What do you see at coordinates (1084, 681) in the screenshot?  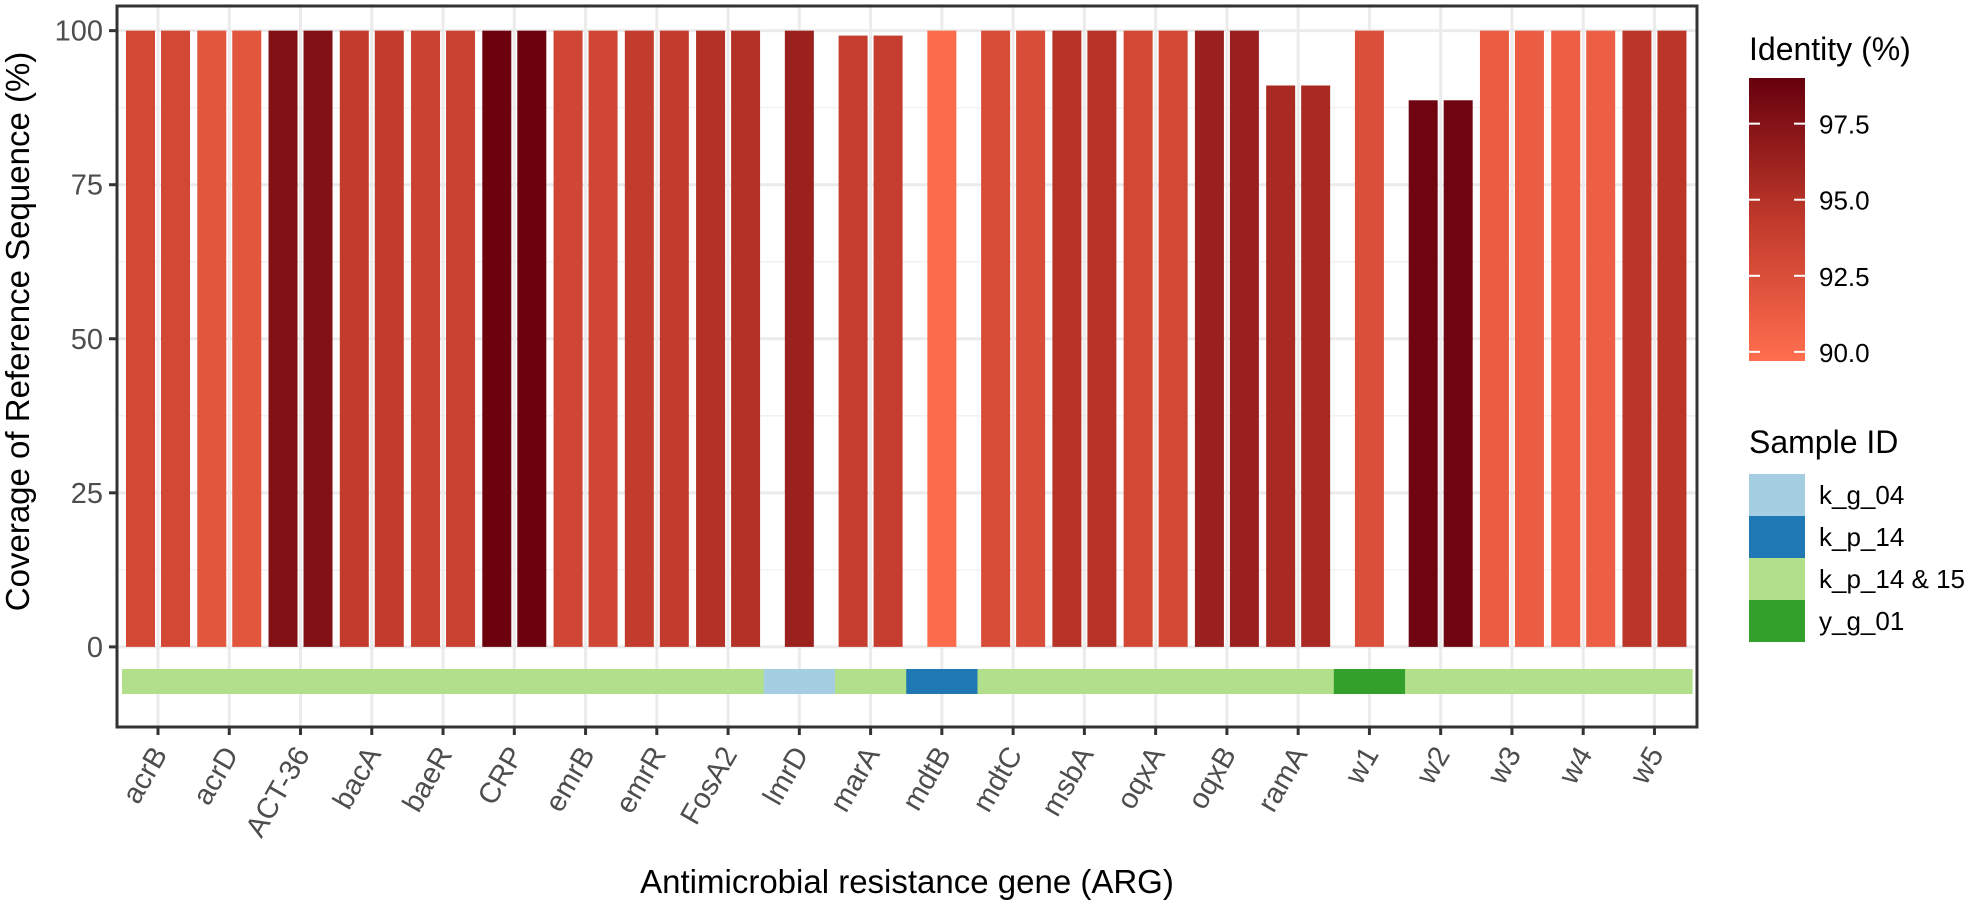 I see `strip-tile-msba` at bounding box center [1084, 681].